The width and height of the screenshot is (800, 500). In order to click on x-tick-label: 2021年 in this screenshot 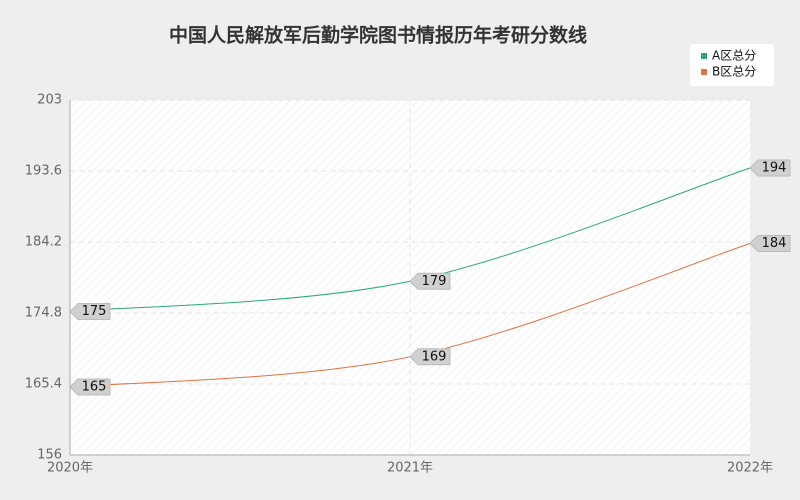, I will do `click(410, 468)`.